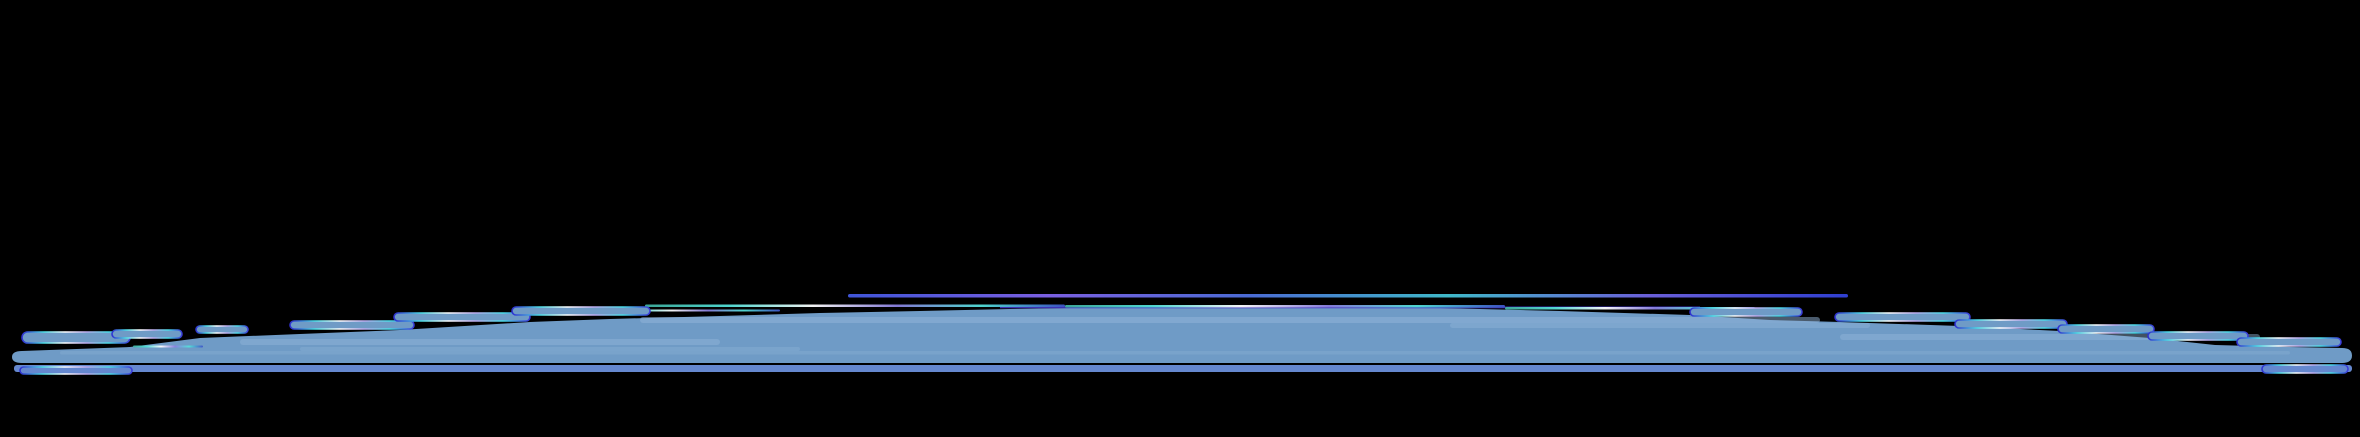 Image resolution: width=2360 pixels, height=437 pixels. What do you see at coordinates (1183, 368) in the screenshot?
I see `underline-stripe` at bounding box center [1183, 368].